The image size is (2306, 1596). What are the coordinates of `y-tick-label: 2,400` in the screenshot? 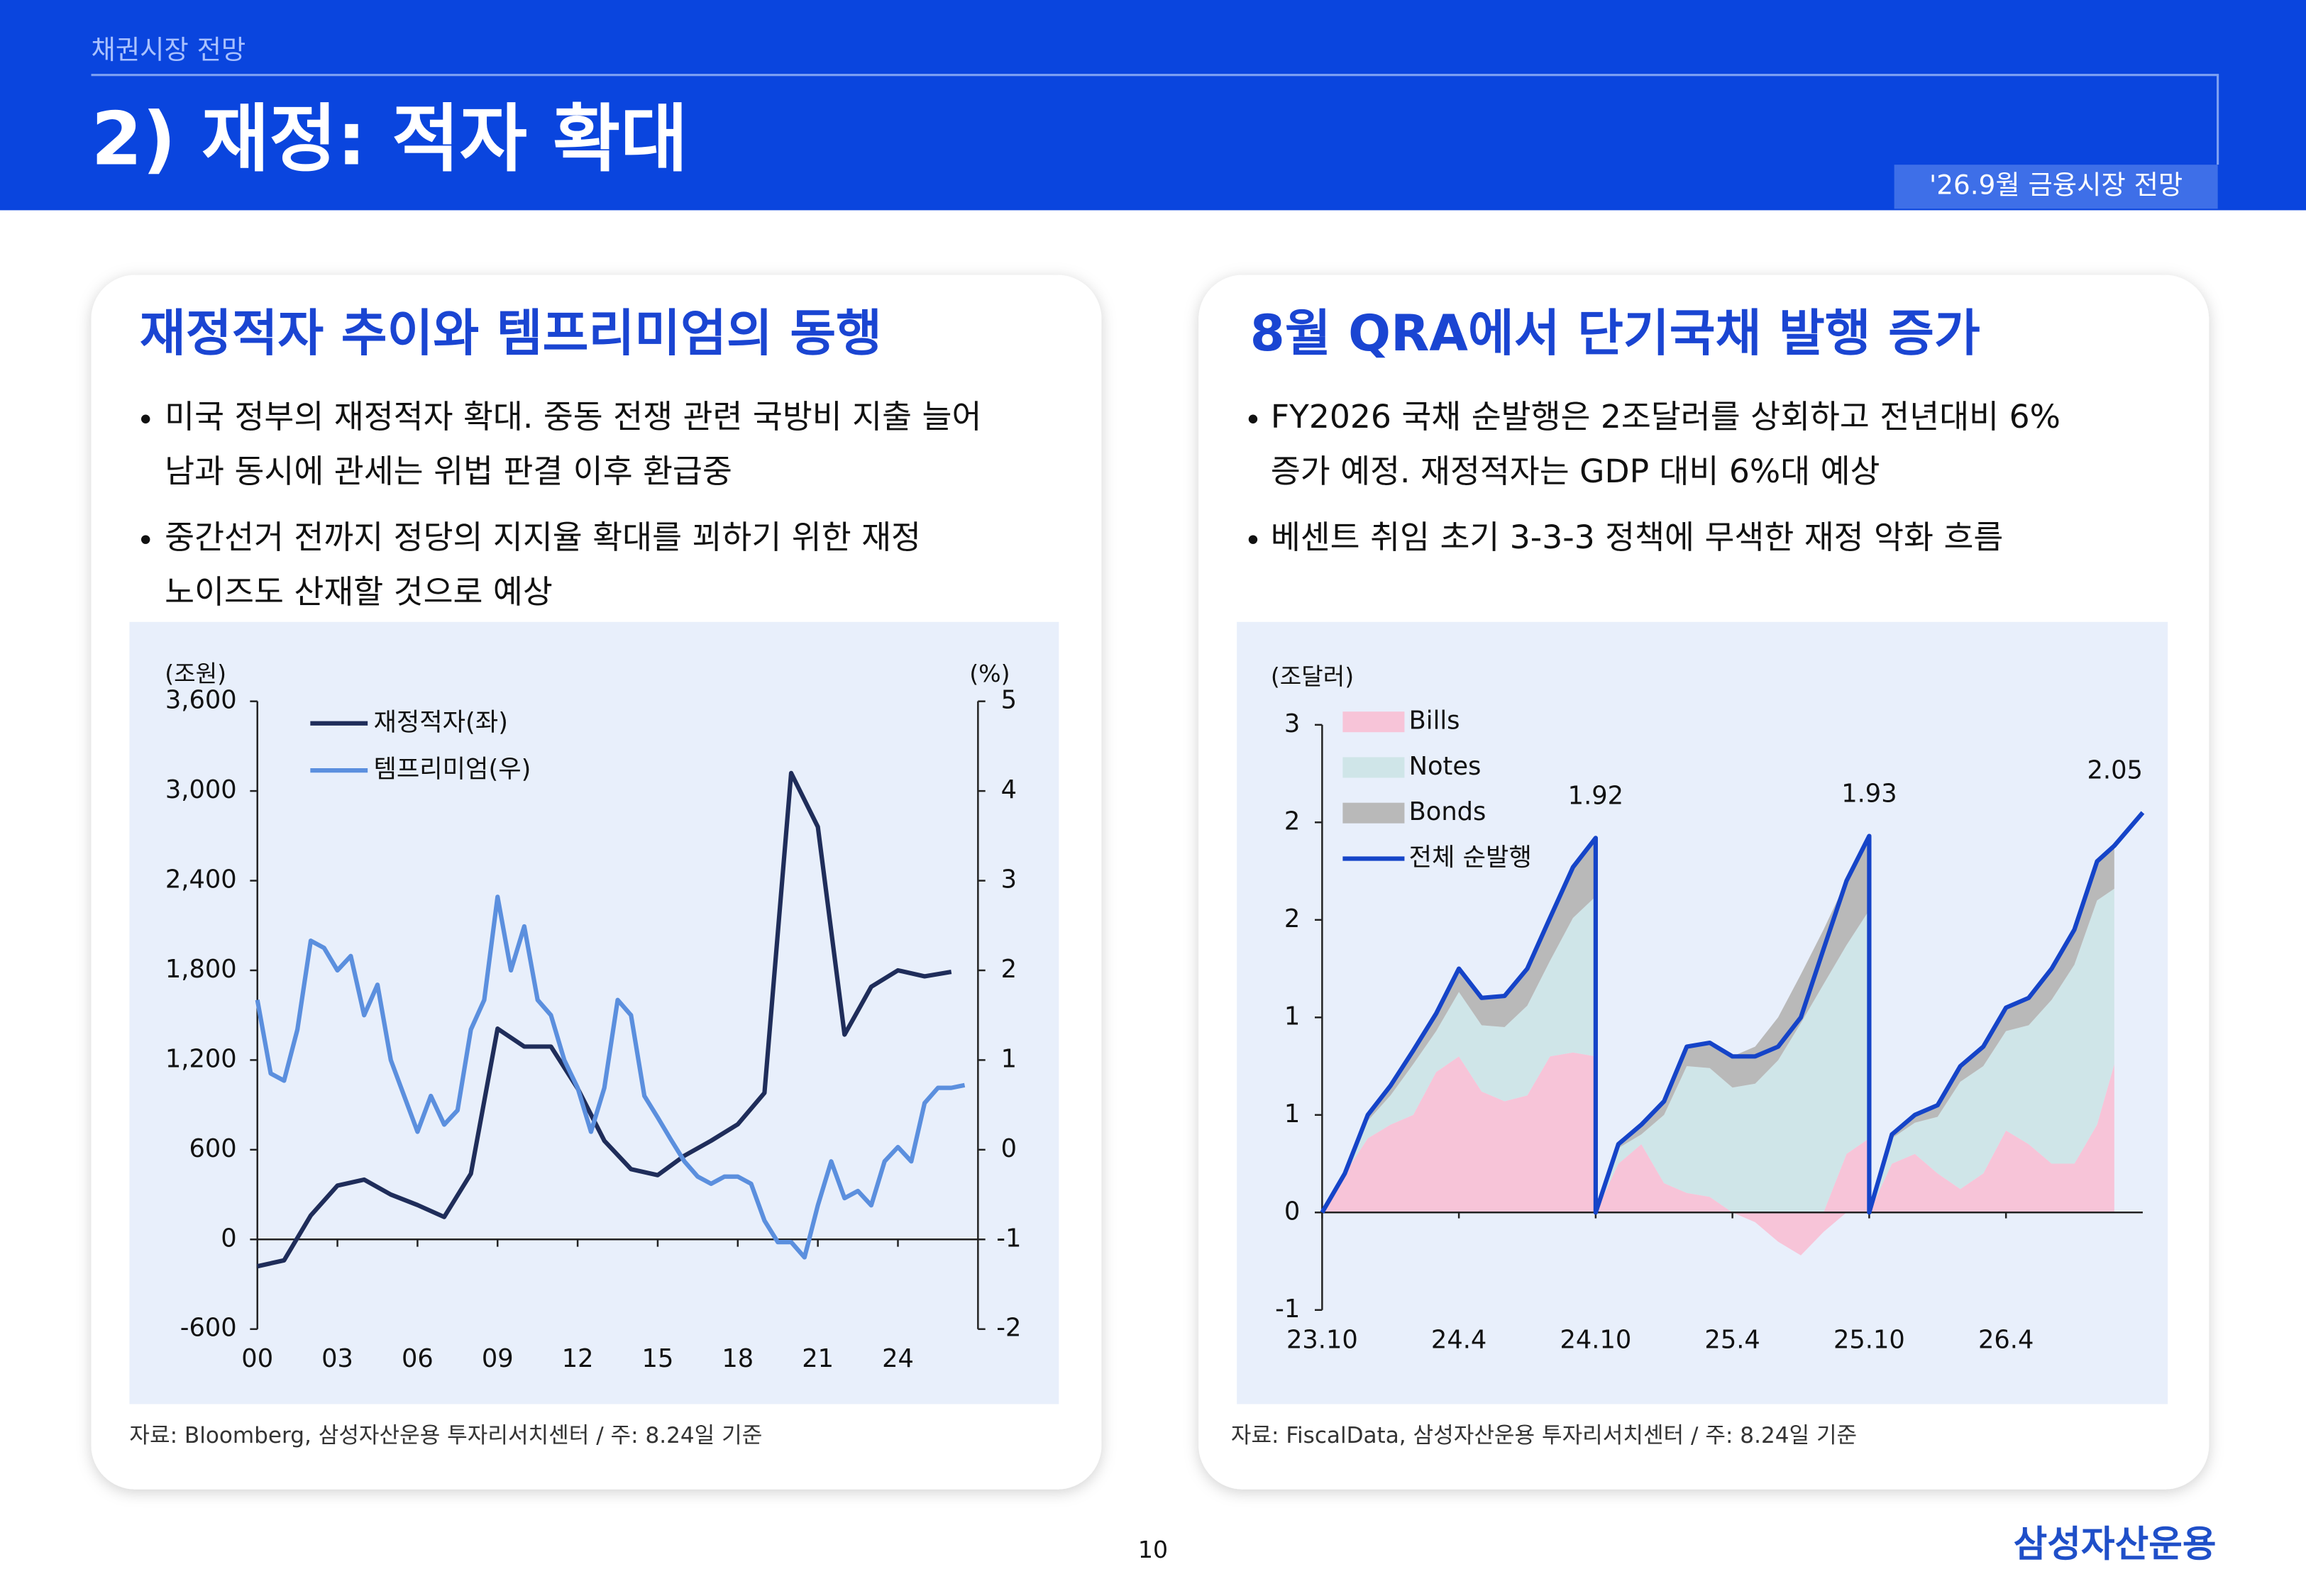 It's located at (201, 879).